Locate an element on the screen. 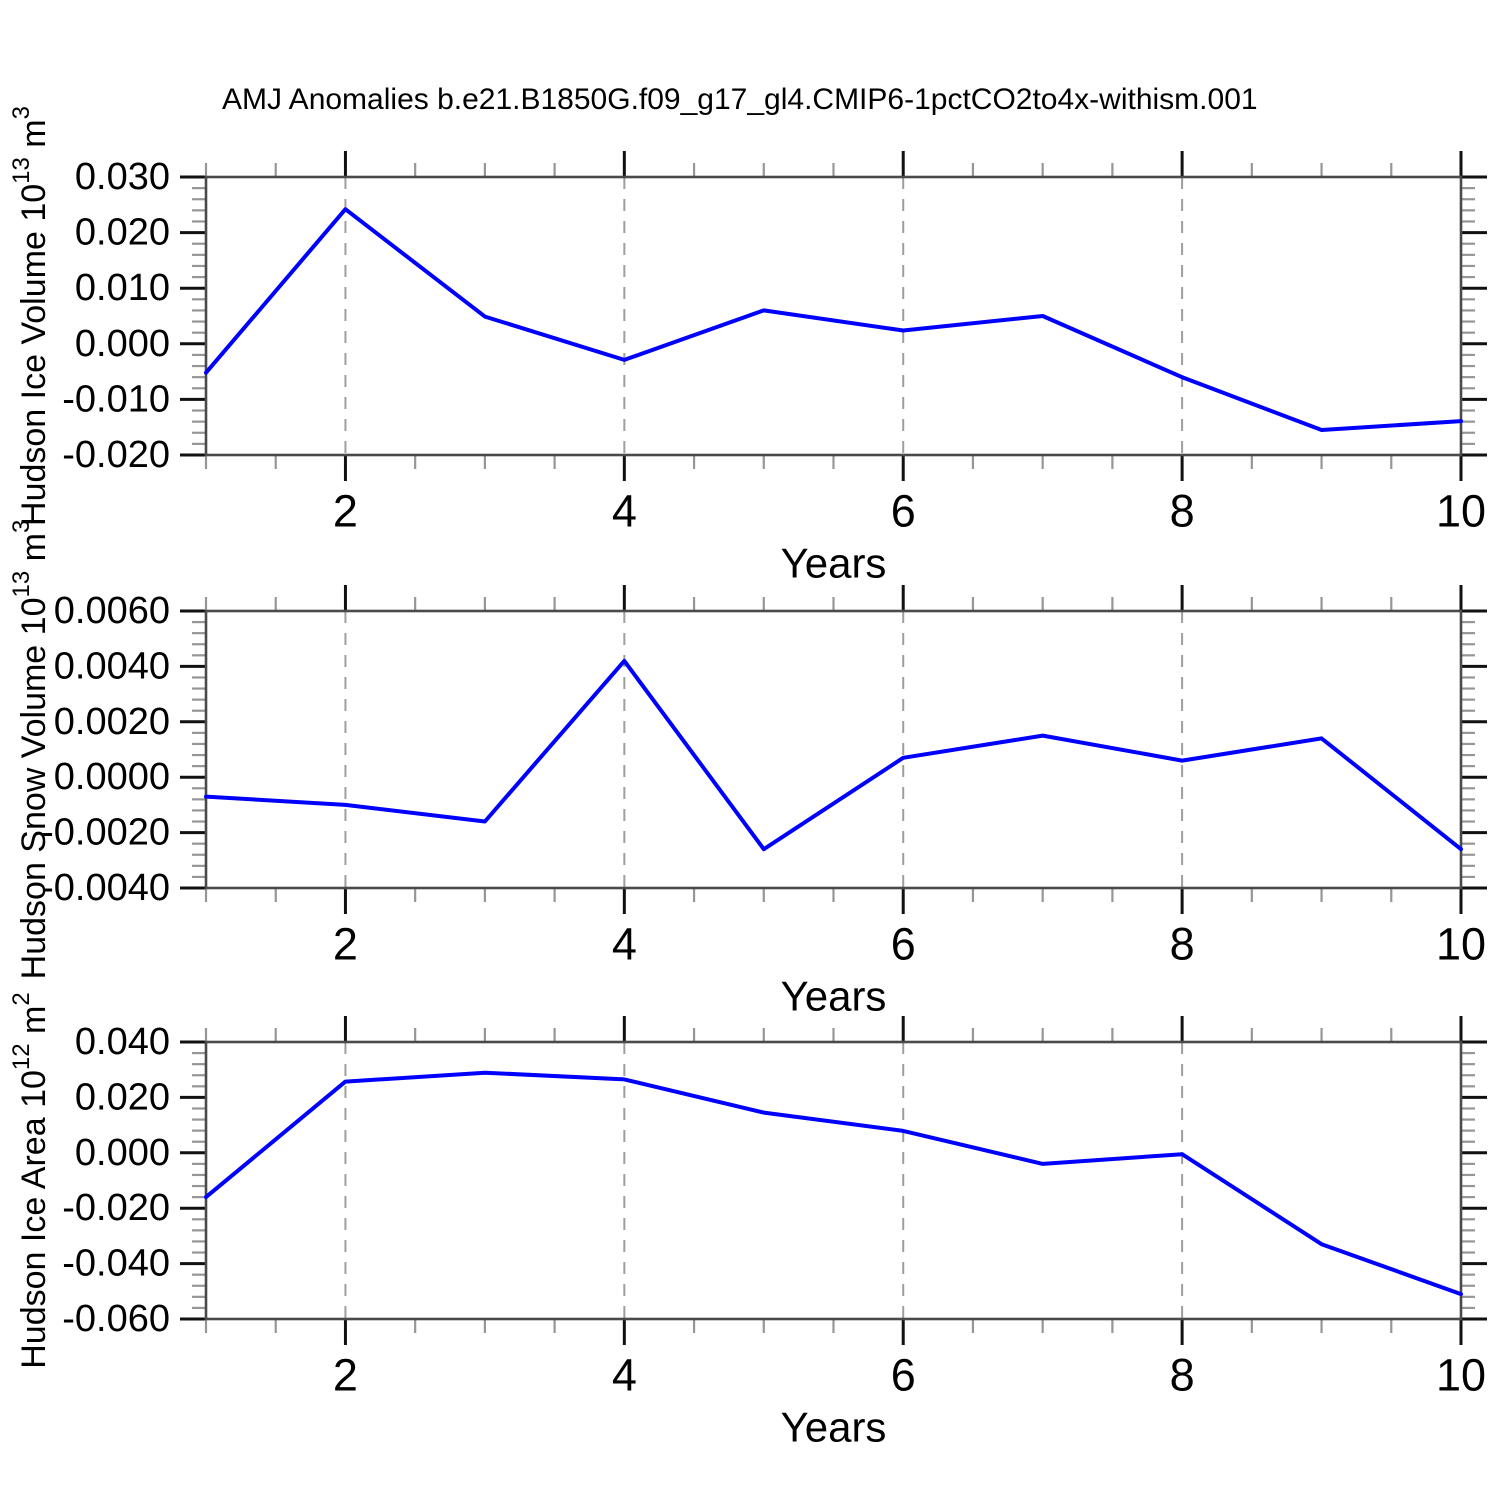 This screenshot has width=1500, height=1500. y-axis-title: Hudson Snow Volume 1013 m3 is located at coordinates (31, 750).